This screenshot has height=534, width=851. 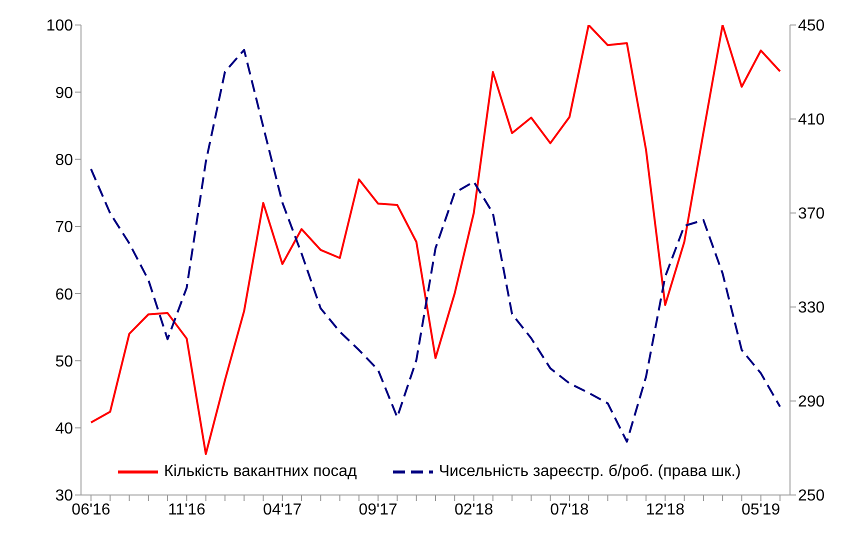 What do you see at coordinates (64, 227) in the screenshot?
I see `y-tick-label: 70` at bounding box center [64, 227].